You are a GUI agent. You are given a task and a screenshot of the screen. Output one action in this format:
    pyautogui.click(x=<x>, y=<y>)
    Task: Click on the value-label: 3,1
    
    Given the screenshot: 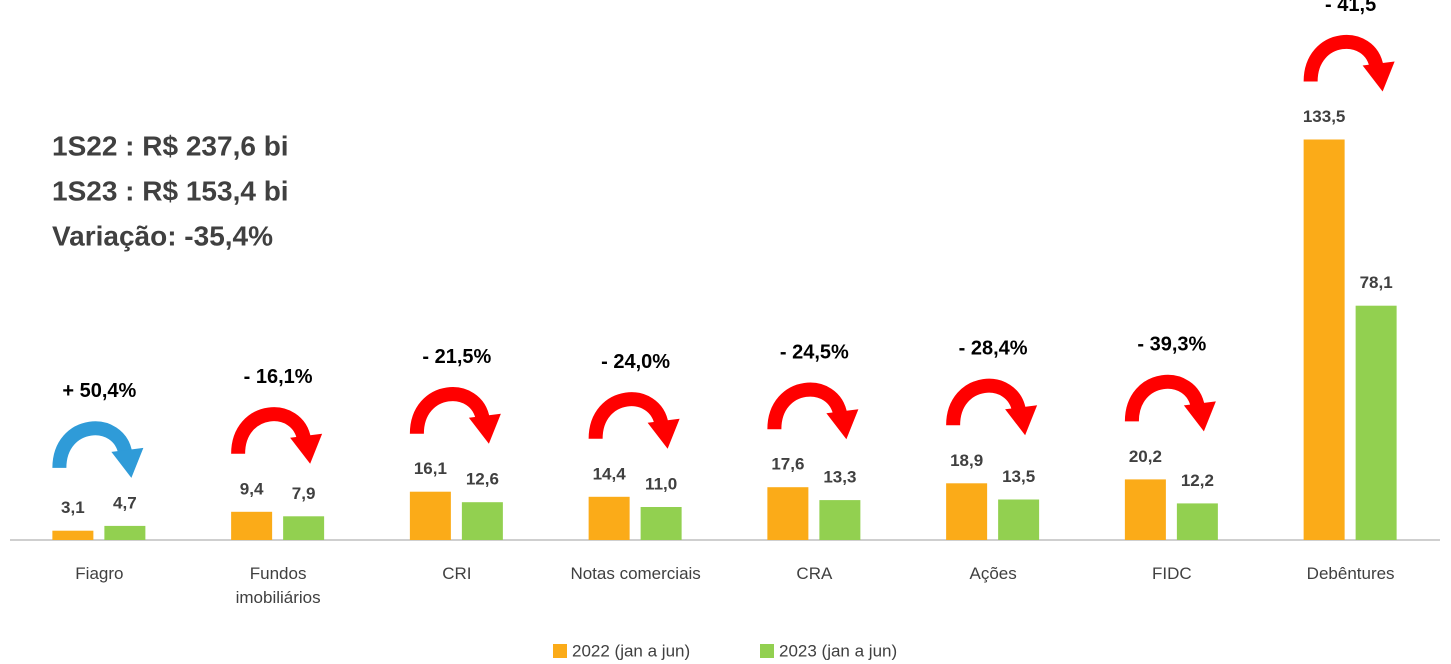 What is the action you would take?
    pyautogui.click(x=73, y=507)
    